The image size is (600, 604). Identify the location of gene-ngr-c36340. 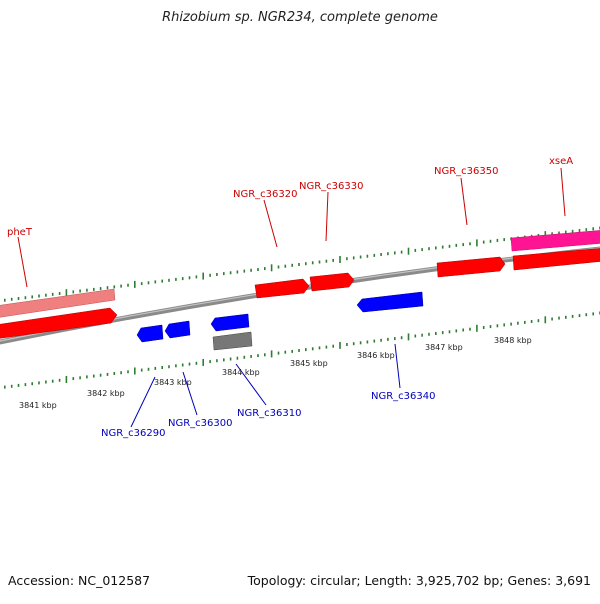
(390, 302).